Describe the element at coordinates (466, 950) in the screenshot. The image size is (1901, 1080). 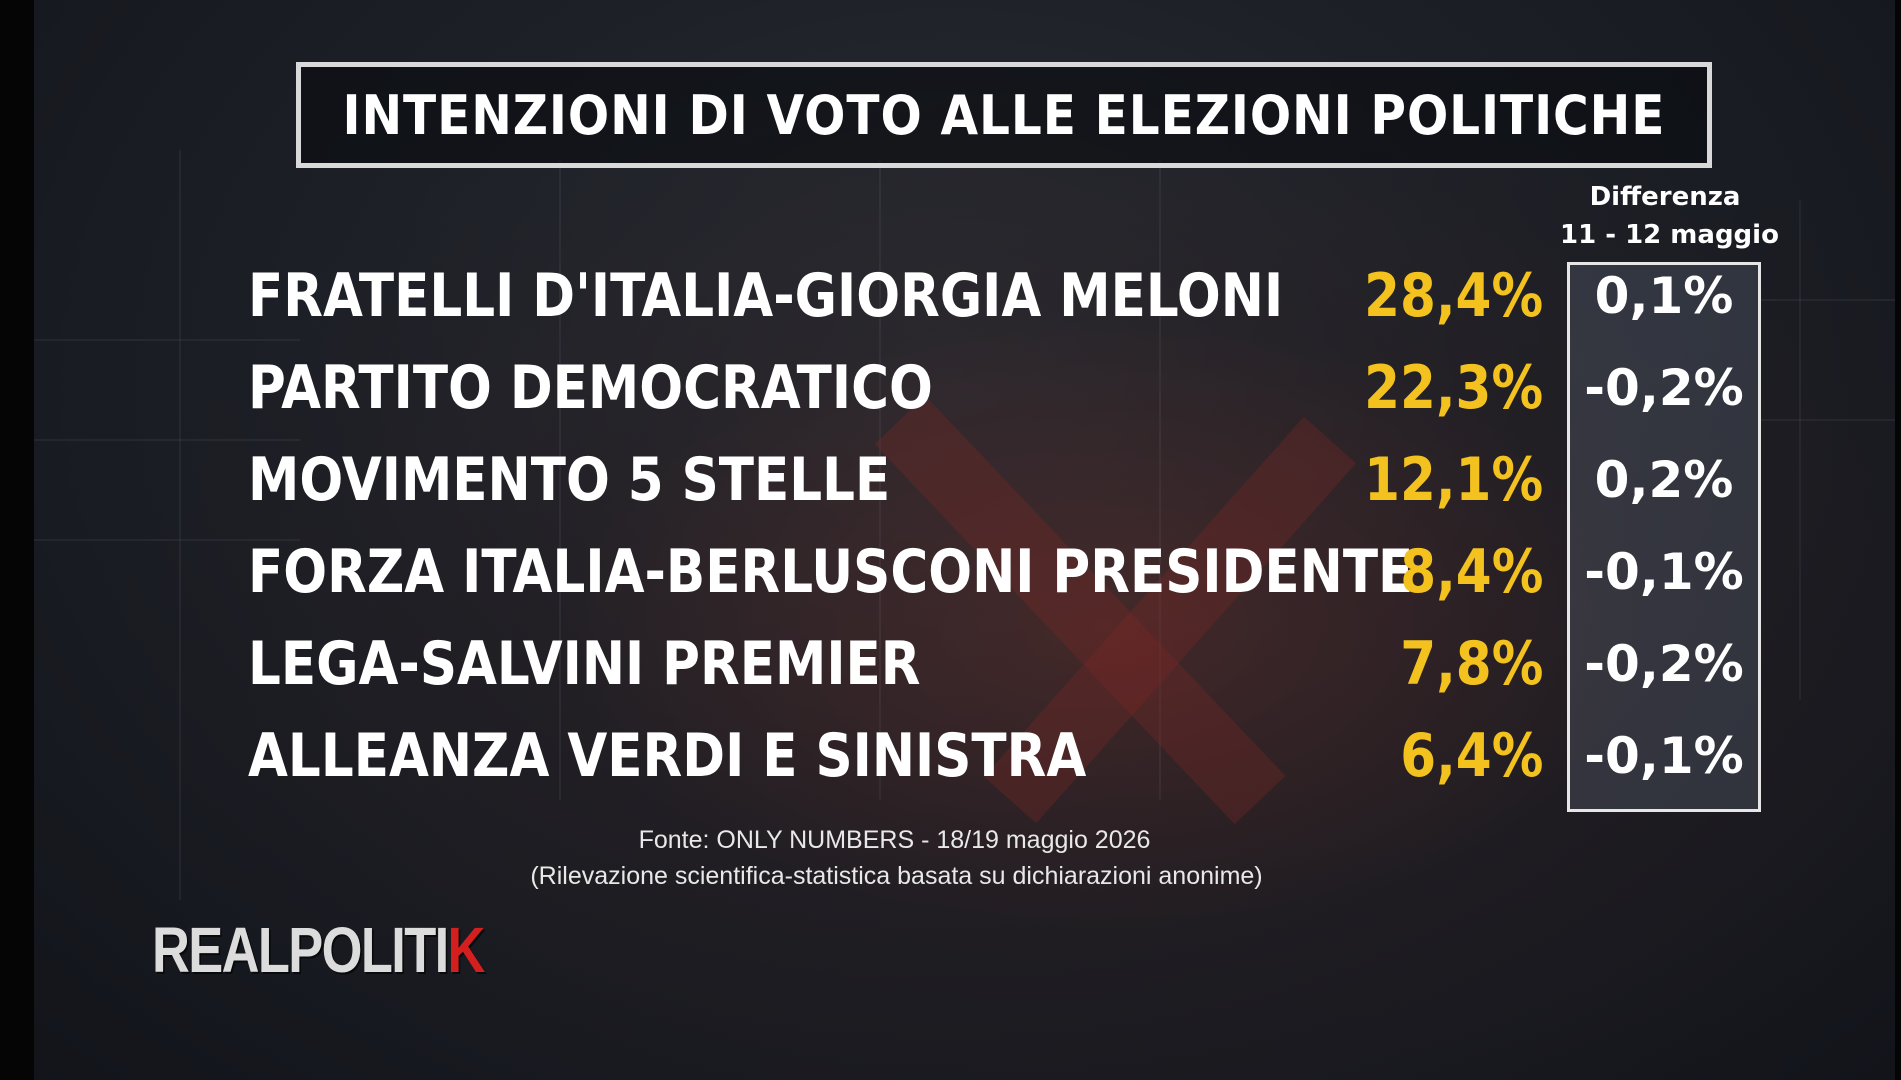
I see `logo-accent-letter: K` at that location.